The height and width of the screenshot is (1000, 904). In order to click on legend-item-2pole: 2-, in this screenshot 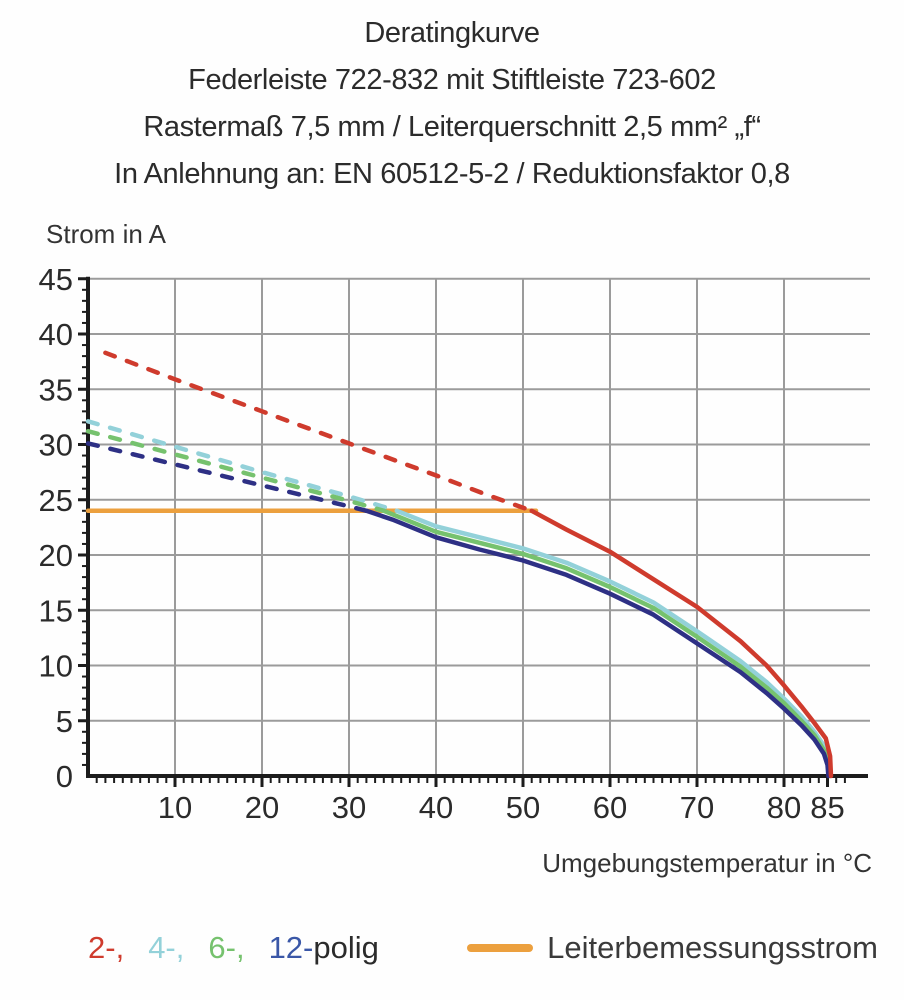, I will do `click(106, 947)`.